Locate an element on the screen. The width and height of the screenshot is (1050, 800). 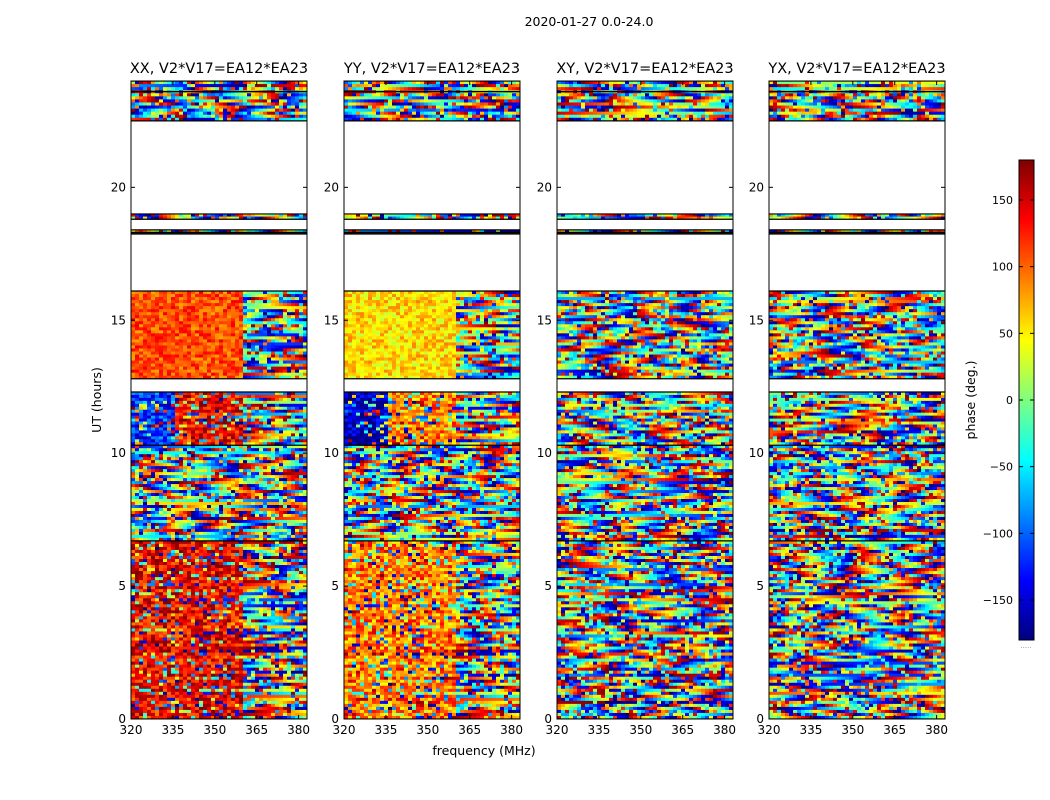
colorbar-label: phase (deg.) is located at coordinates (970, 400).